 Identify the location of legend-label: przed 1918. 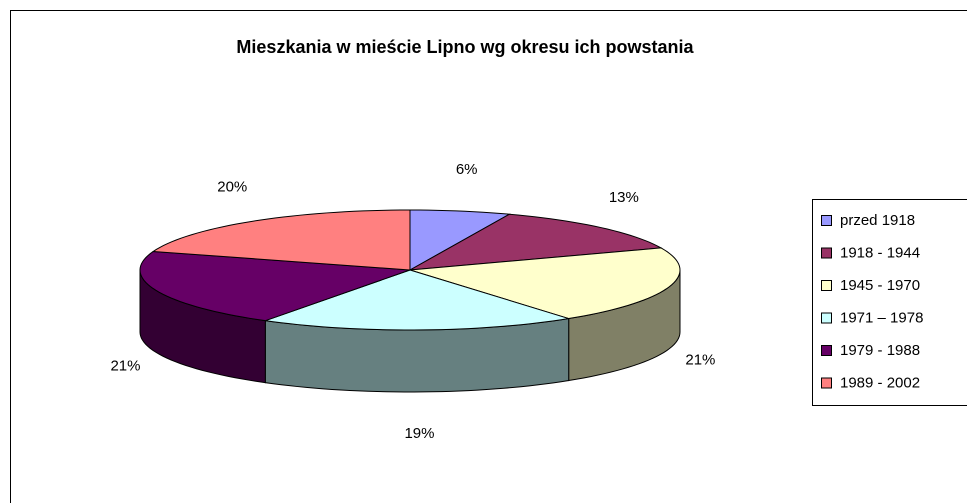
(877, 220).